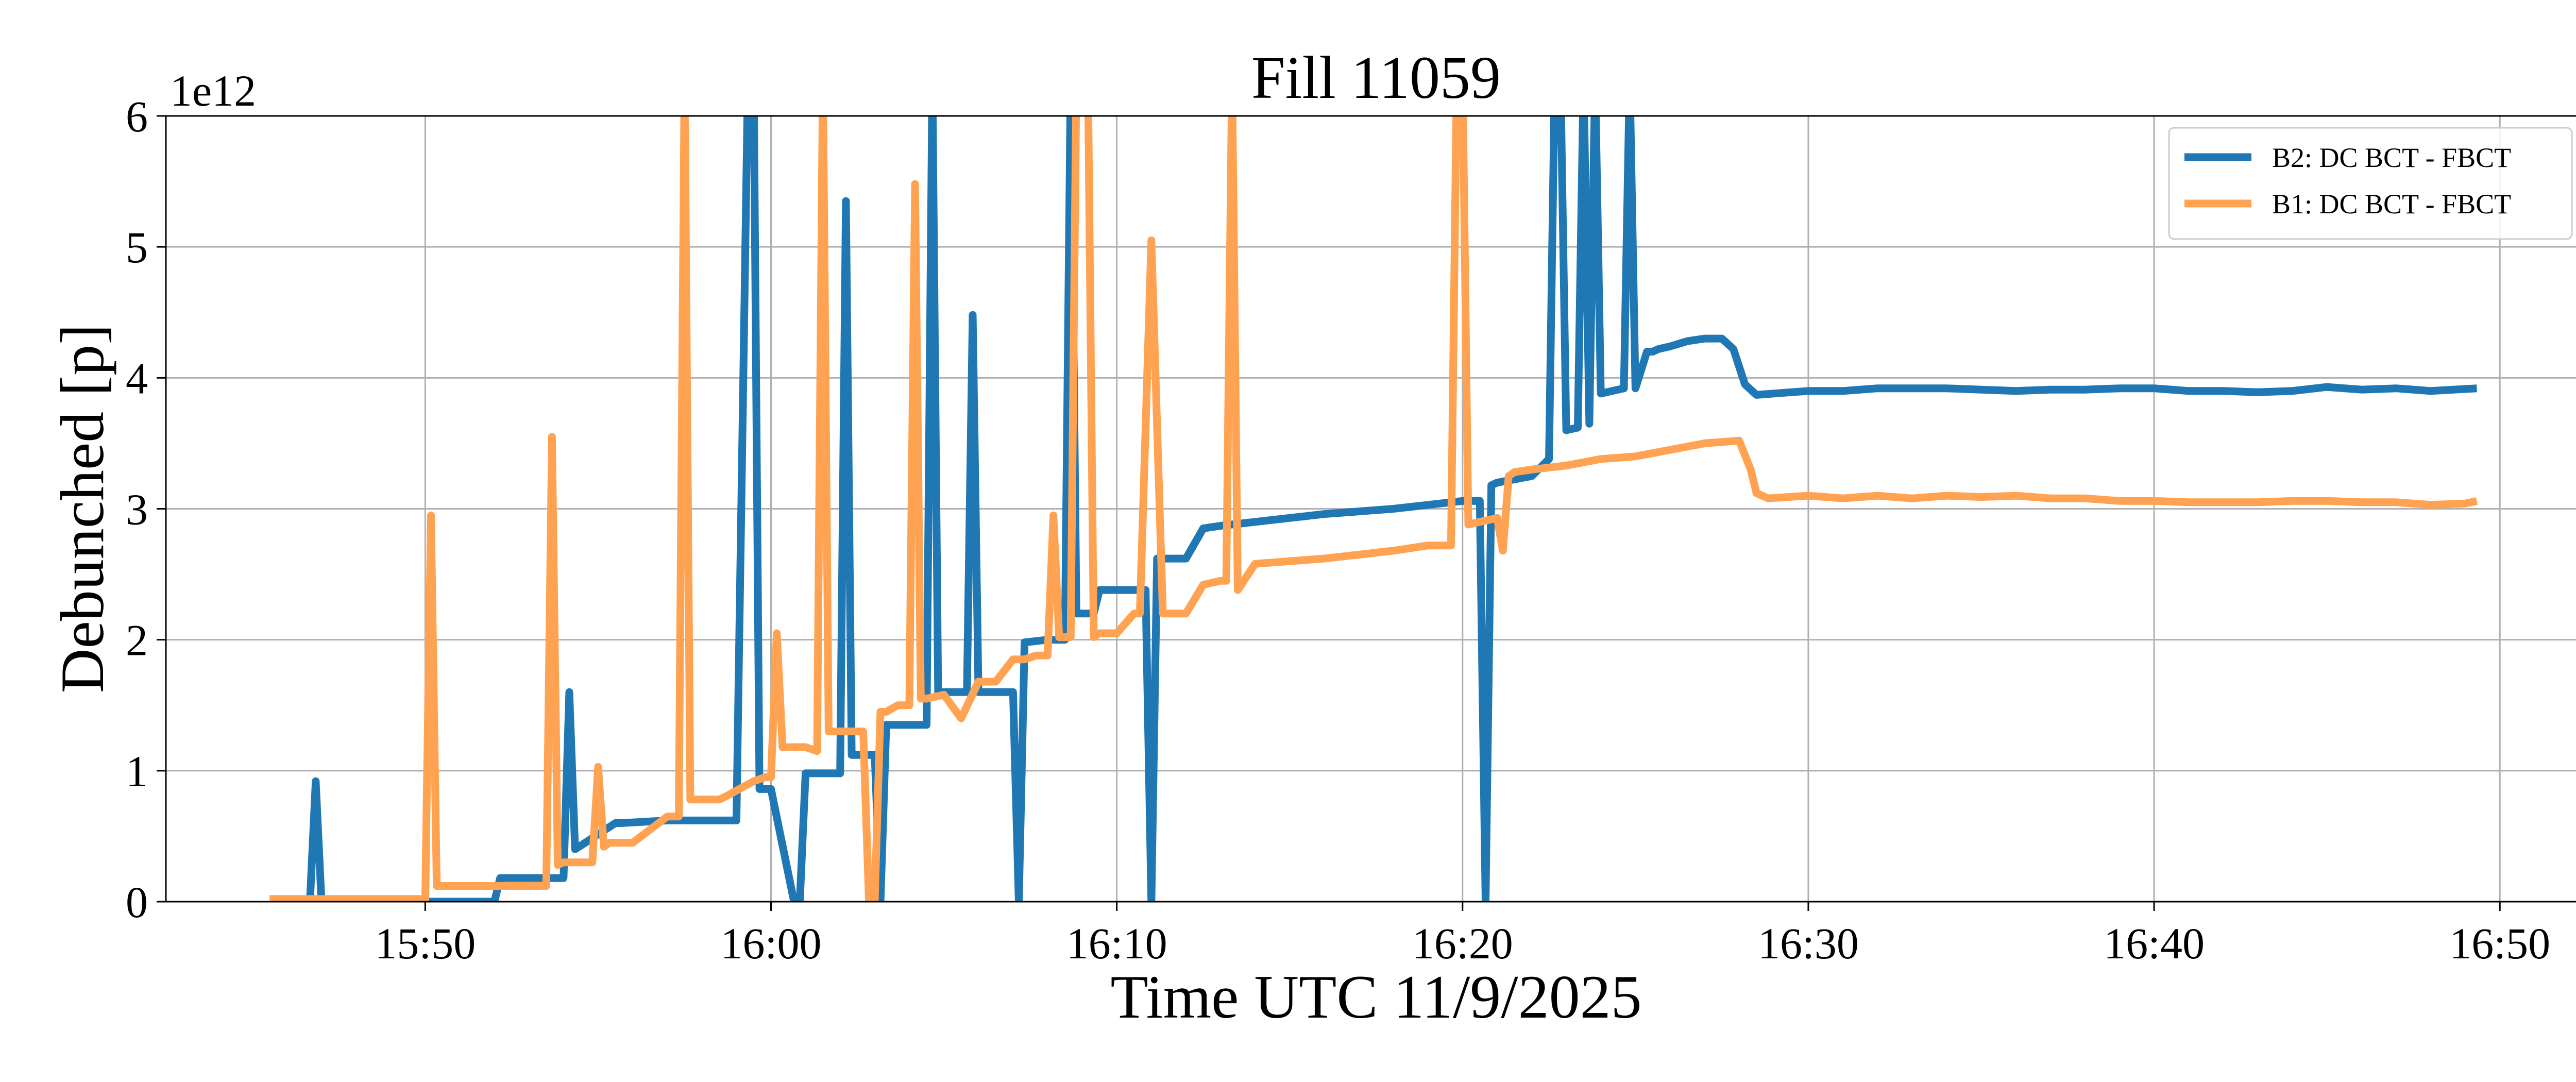 The image size is (2576, 1082). Describe the element at coordinates (137, 248) in the screenshot. I see `y-tick-label: 5` at that location.